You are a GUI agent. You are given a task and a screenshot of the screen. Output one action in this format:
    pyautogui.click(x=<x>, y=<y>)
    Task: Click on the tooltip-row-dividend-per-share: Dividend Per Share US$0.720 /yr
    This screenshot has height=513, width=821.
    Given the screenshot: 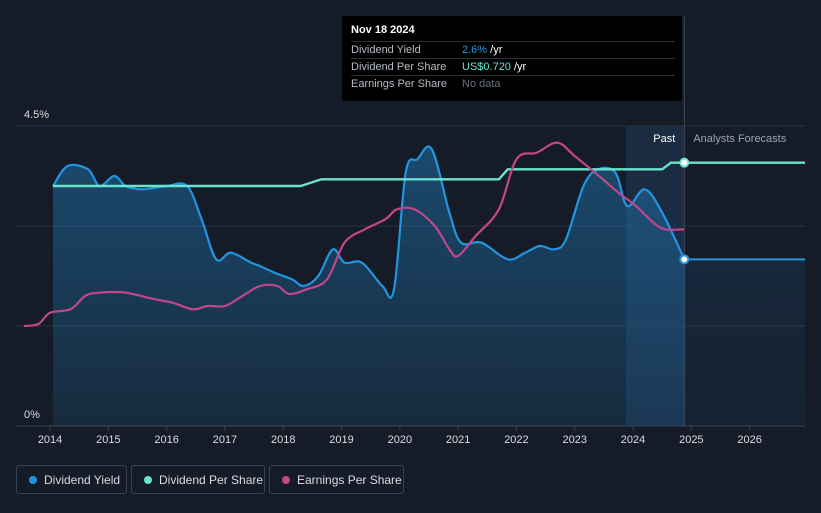 What is the action you would take?
    pyautogui.click(x=513, y=67)
    